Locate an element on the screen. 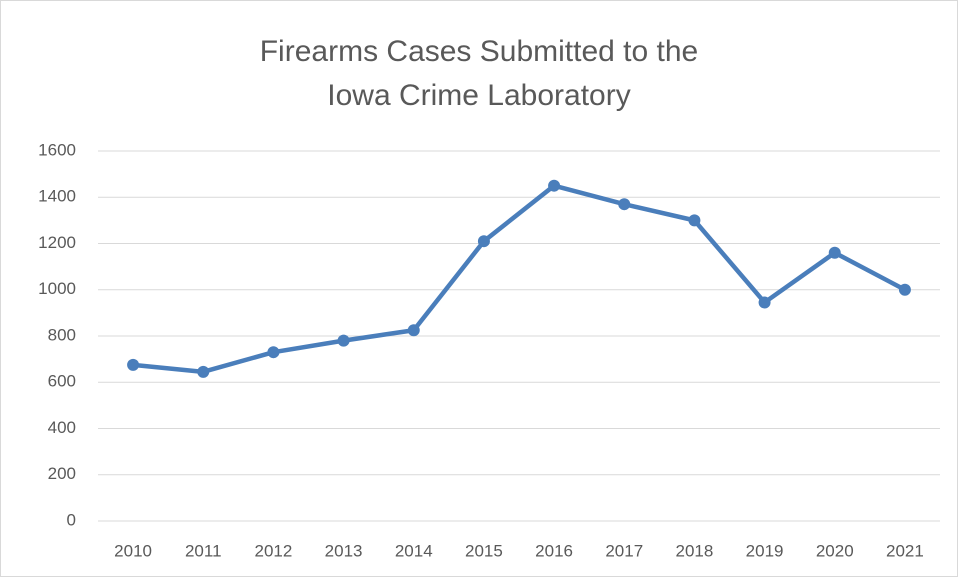 This screenshot has width=958, height=577. x-tick-label: 2016 is located at coordinates (554, 550).